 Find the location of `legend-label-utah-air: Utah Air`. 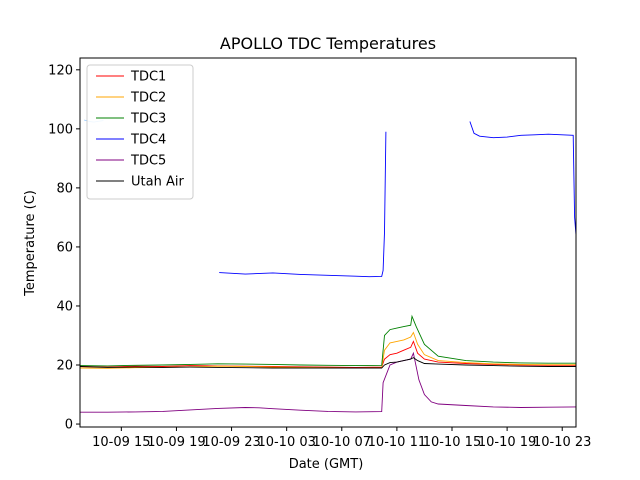

legend-label-utah-air: Utah Air is located at coordinates (157, 182).